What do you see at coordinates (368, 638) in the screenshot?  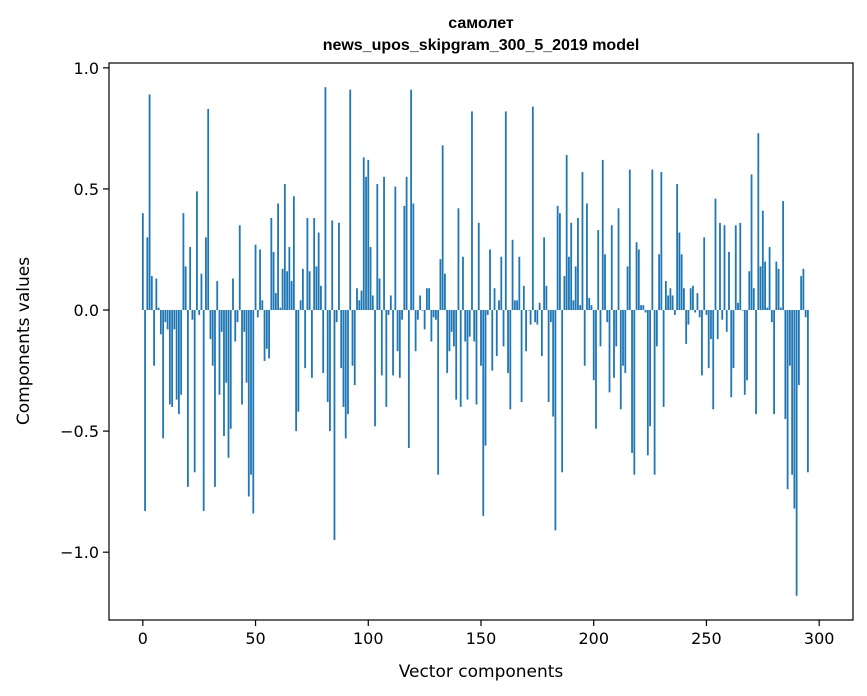 I see `x-tick-label: 100` at bounding box center [368, 638].